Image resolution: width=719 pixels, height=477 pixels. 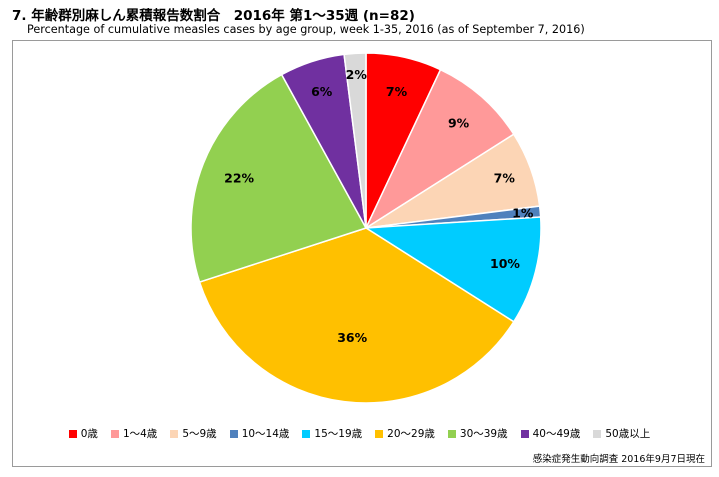 I want to click on legend-item: 20～29歳, so click(x=405, y=433).